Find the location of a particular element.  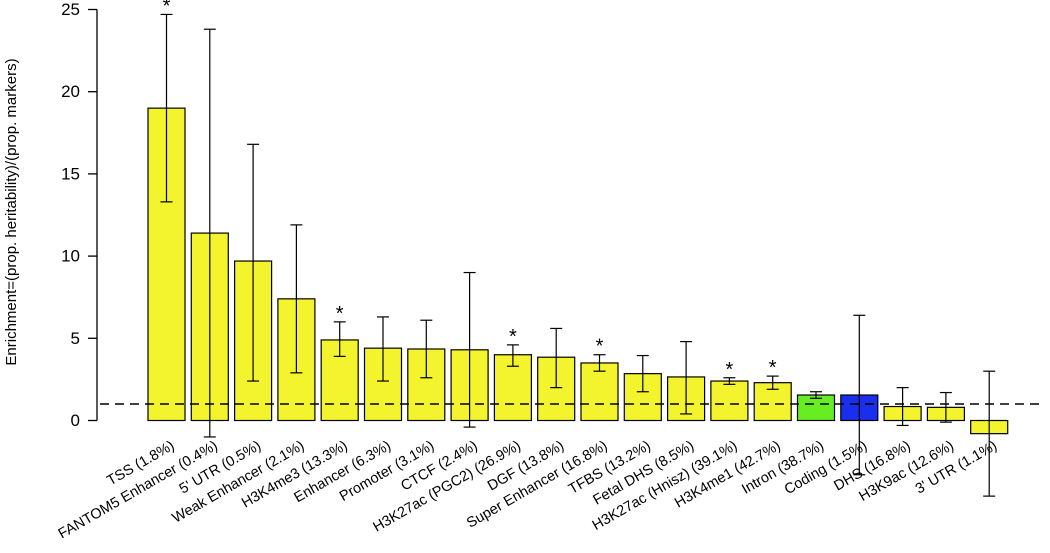

y-tick-label: 25 is located at coordinates (70, 9).